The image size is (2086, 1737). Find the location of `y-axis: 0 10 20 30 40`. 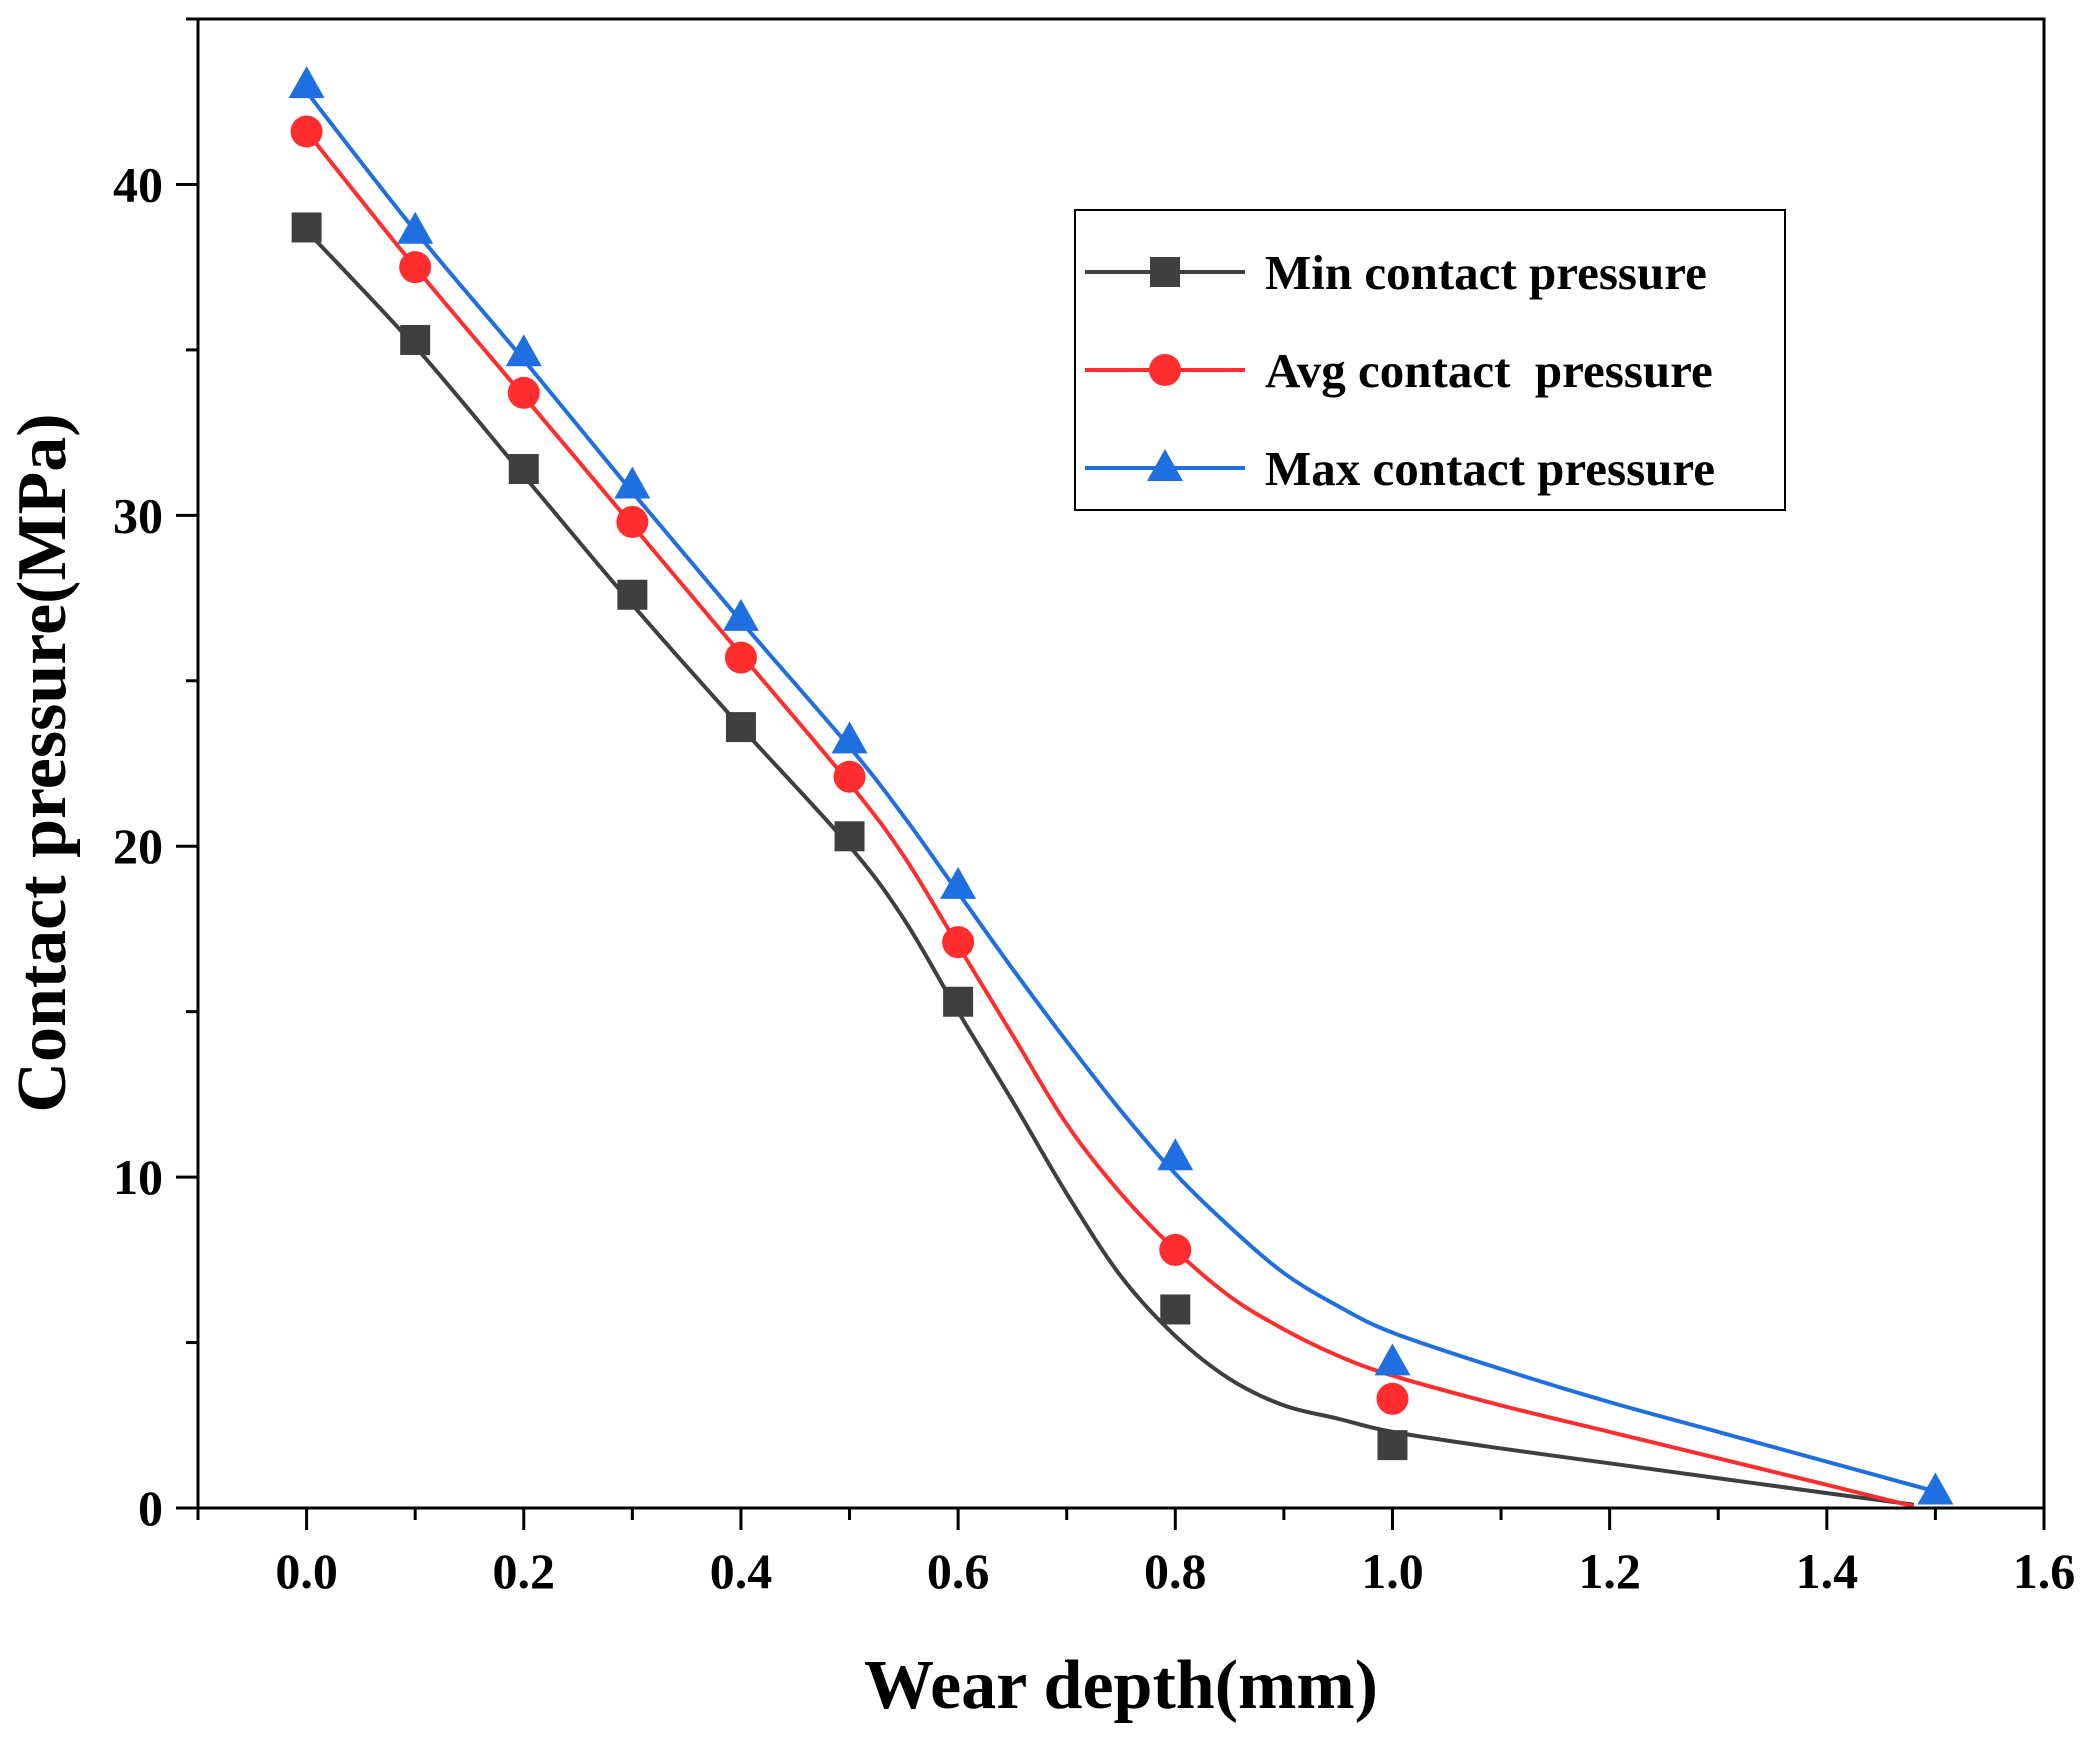

y-axis: 0 10 20 30 40 is located at coordinates (155, 776).